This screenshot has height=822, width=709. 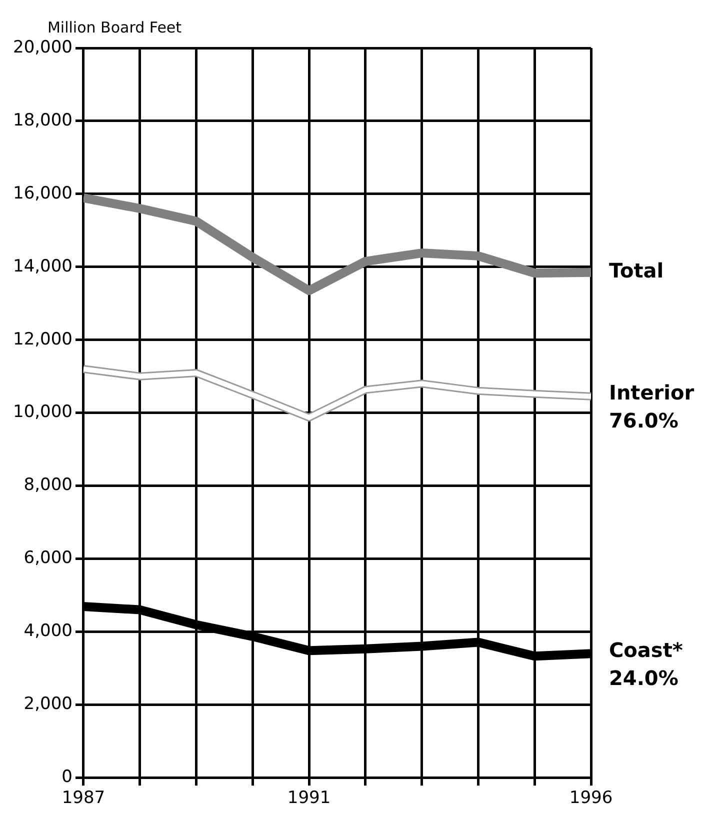 What do you see at coordinates (42, 266) in the screenshot?
I see `y-tick-label: 14,000` at bounding box center [42, 266].